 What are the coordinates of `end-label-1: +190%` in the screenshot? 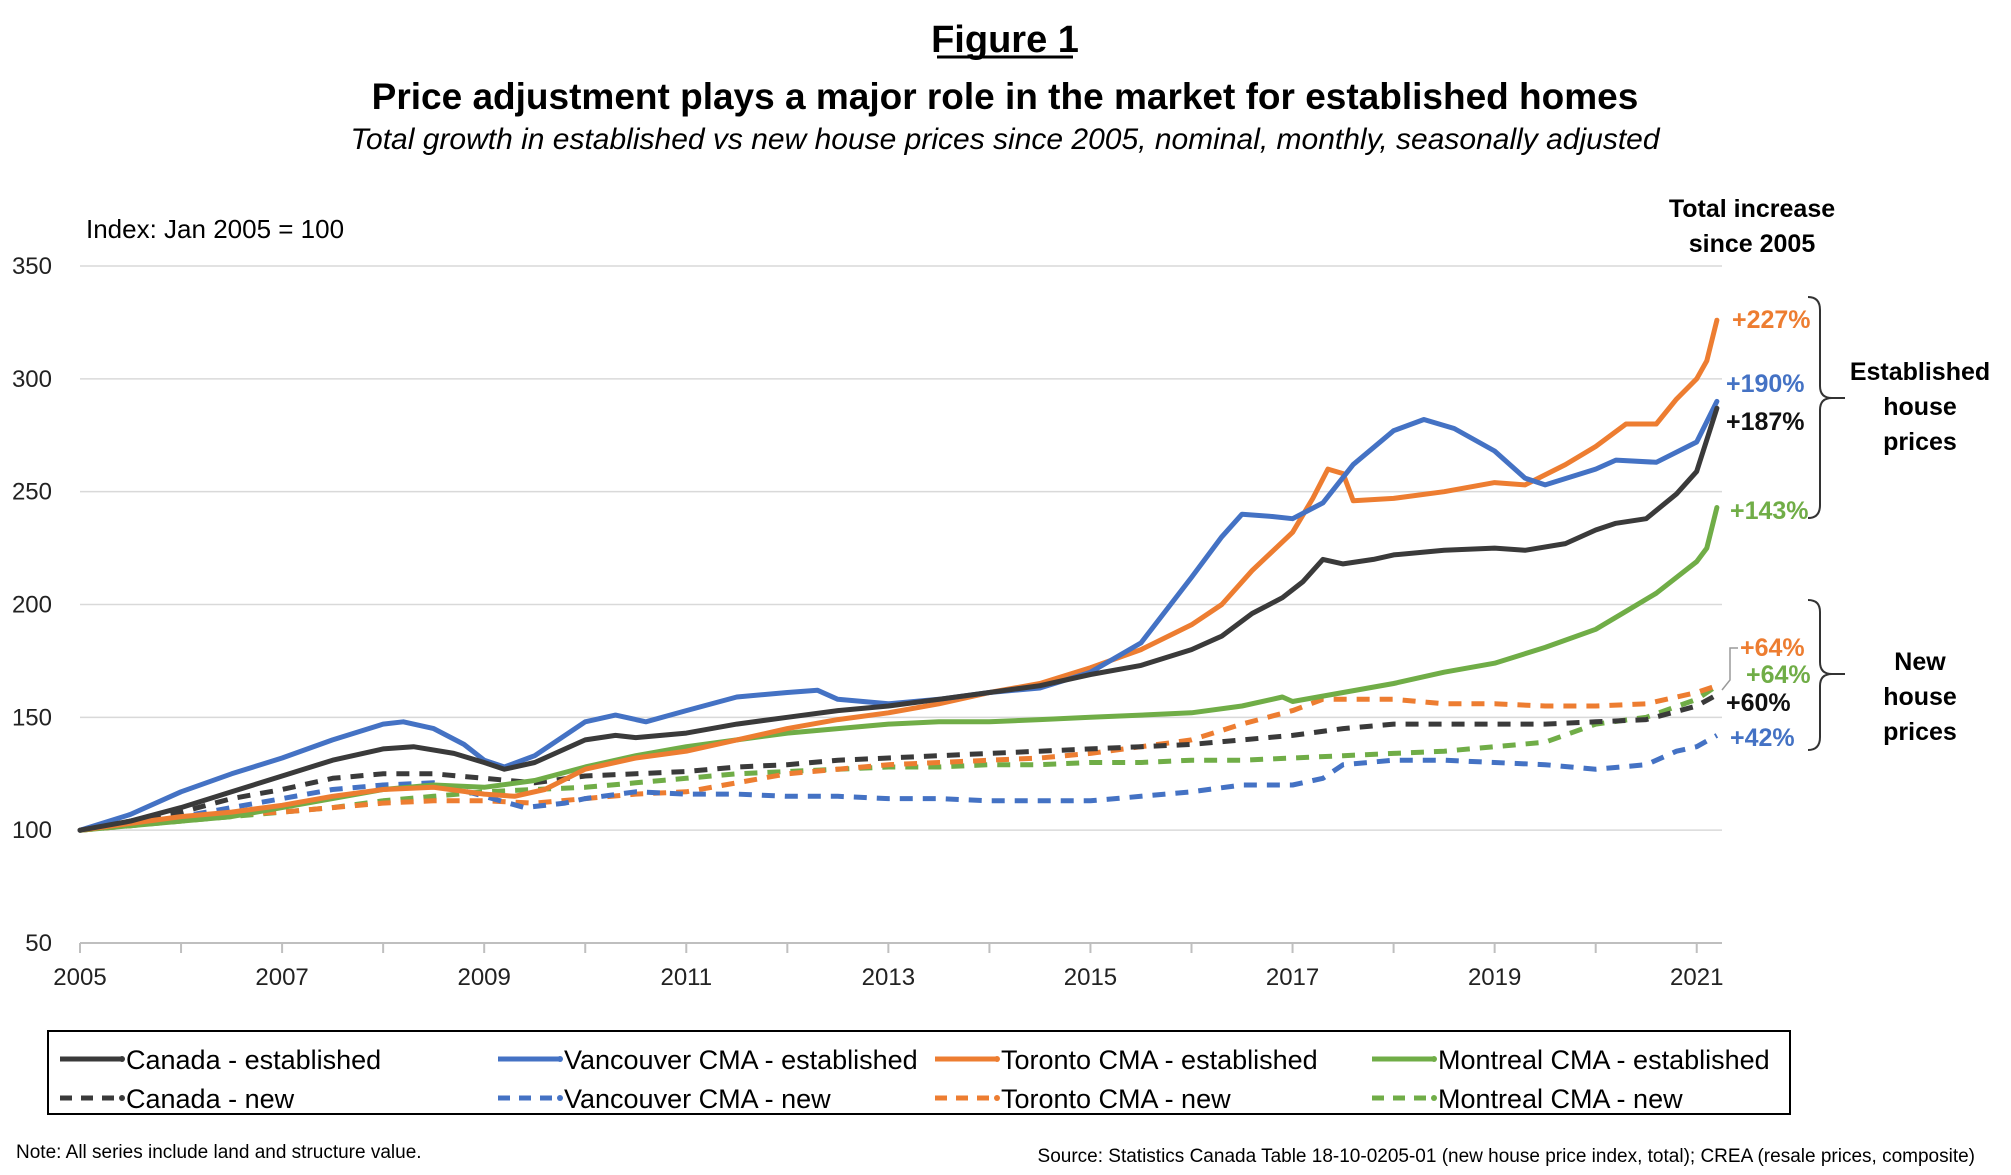 It's located at (1765, 384).